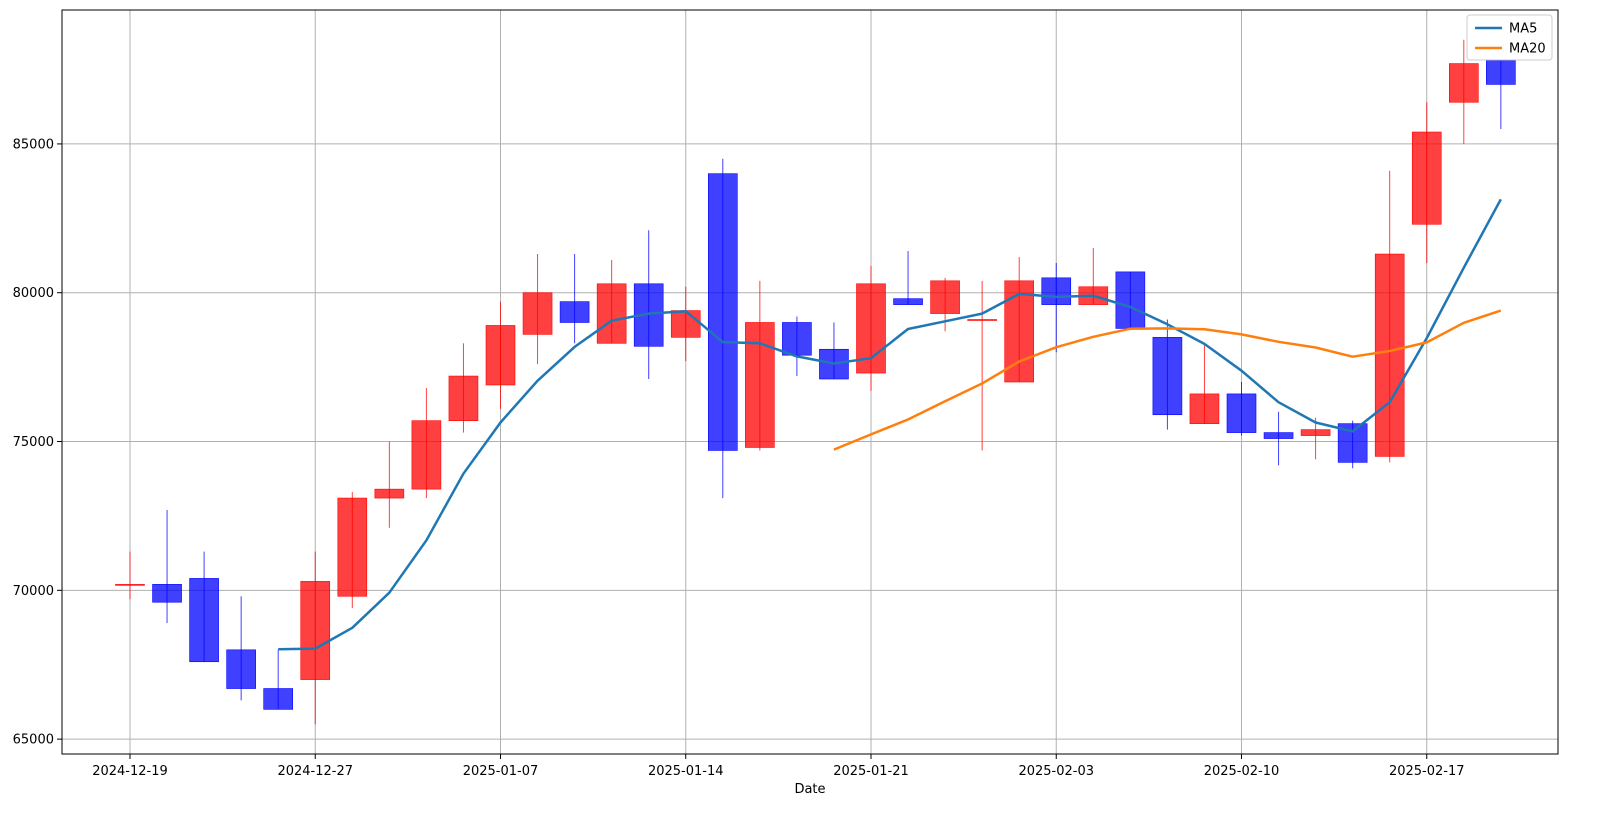 The width and height of the screenshot is (1623, 833). Describe the element at coordinates (1509, 37) in the screenshot. I see `legend: MA5 MA20` at that location.